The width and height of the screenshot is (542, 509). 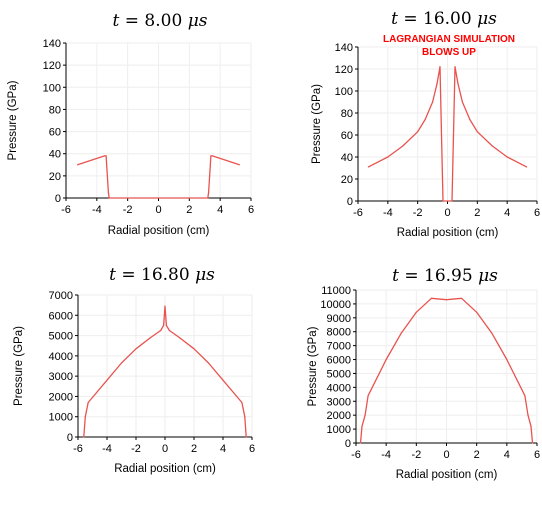 What do you see at coordinates (162, 275) in the screenshot?
I see `chart-title: t = 16.80 μs` at bounding box center [162, 275].